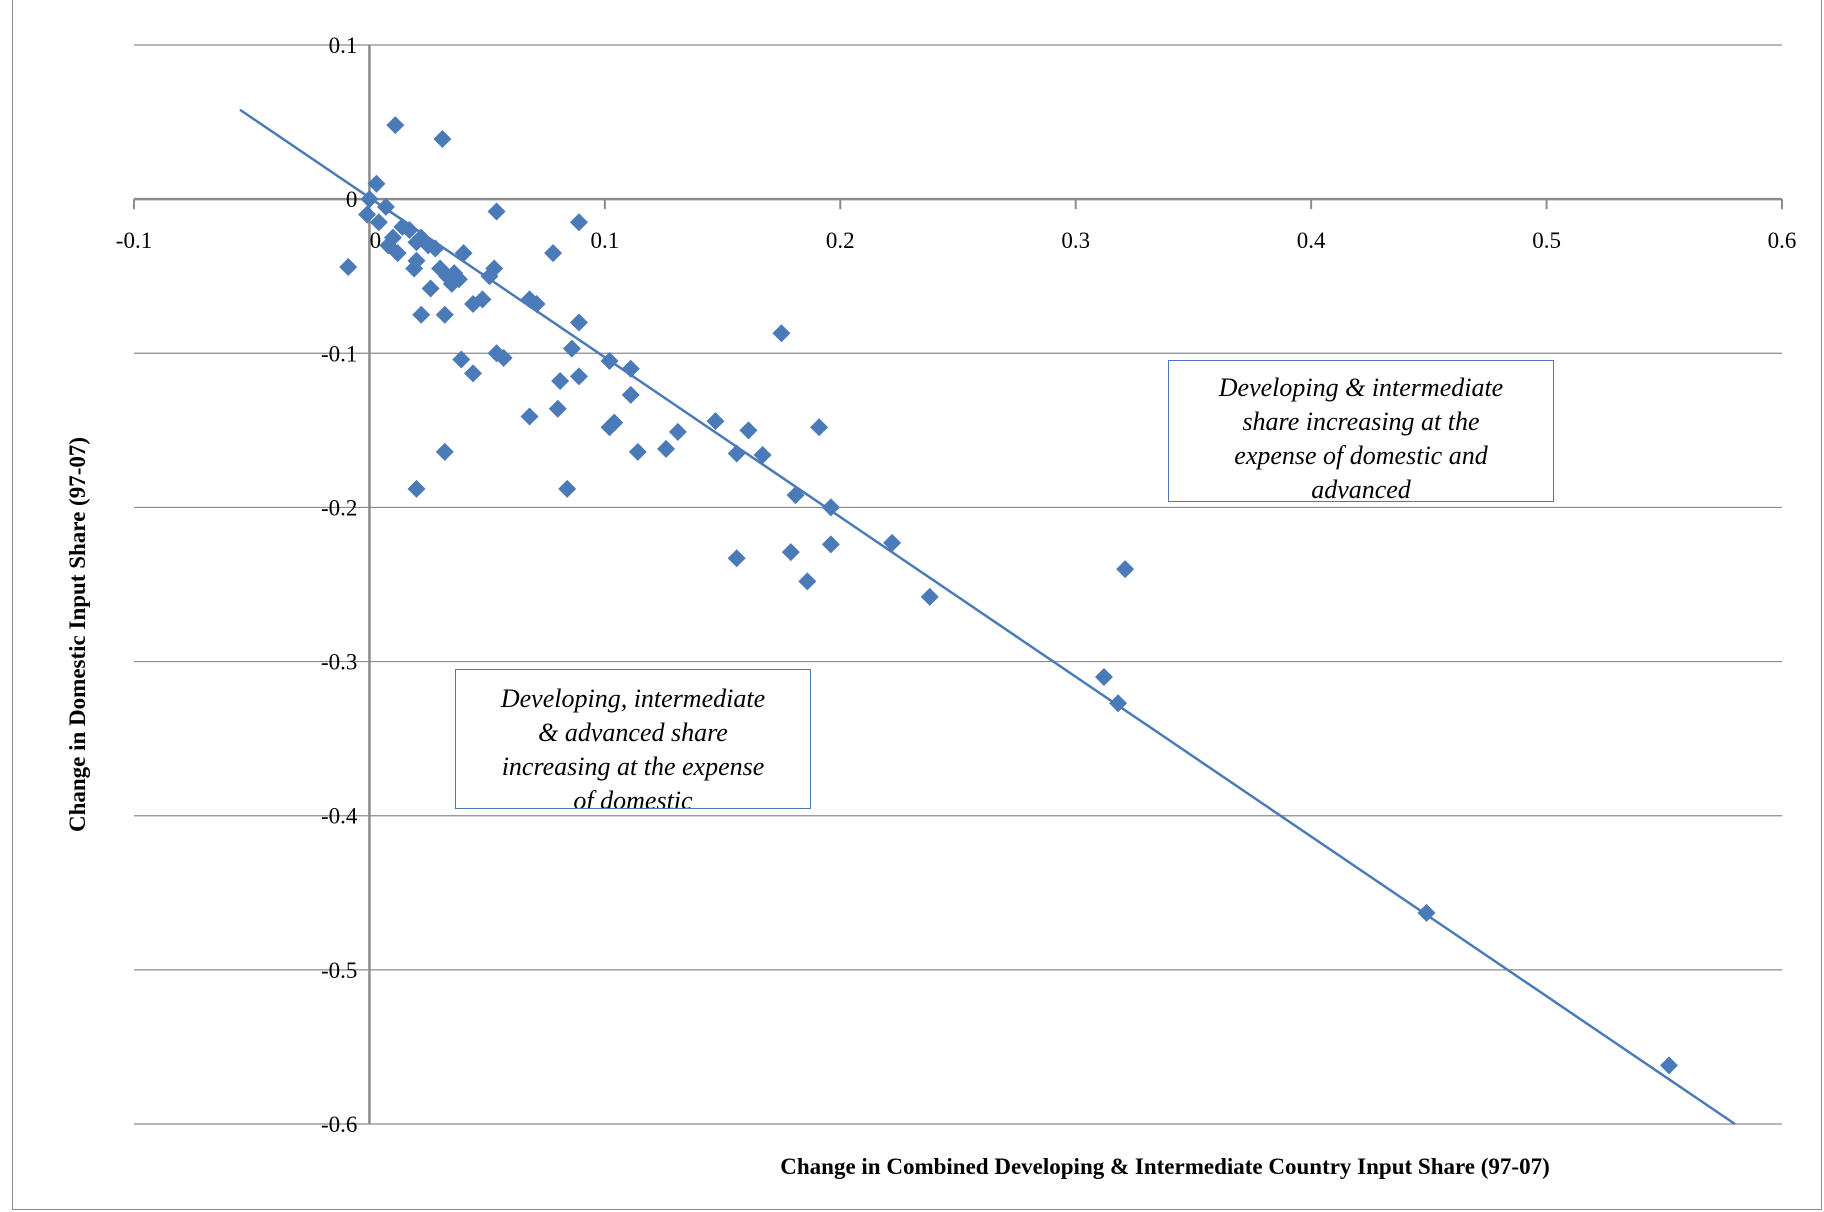 Image resolution: width=1824 pixels, height=1212 pixels. I want to click on annotation-line: expense of domestic and, so click(1361, 455).